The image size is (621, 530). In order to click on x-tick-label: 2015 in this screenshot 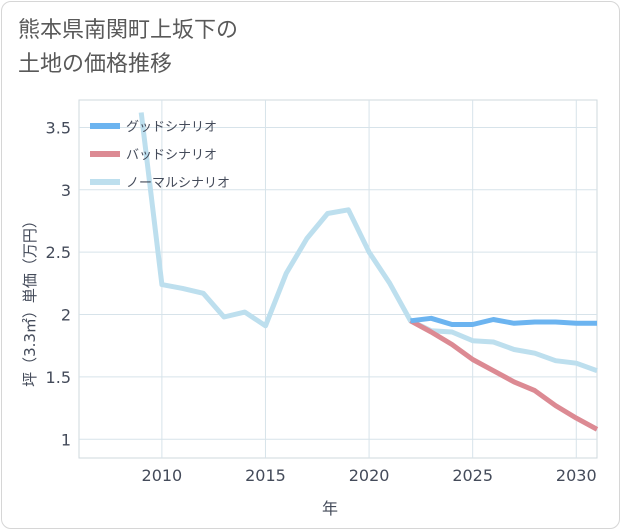, I will do `click(265, 475)`.